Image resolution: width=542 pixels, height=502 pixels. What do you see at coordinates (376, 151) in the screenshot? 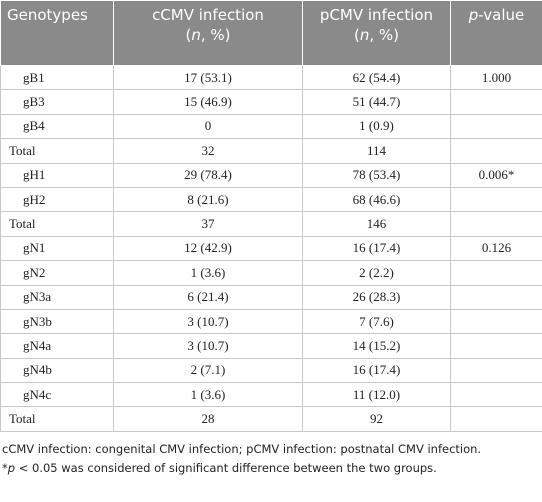
I see `table-cell: 114` at bounding box center [376, 151].